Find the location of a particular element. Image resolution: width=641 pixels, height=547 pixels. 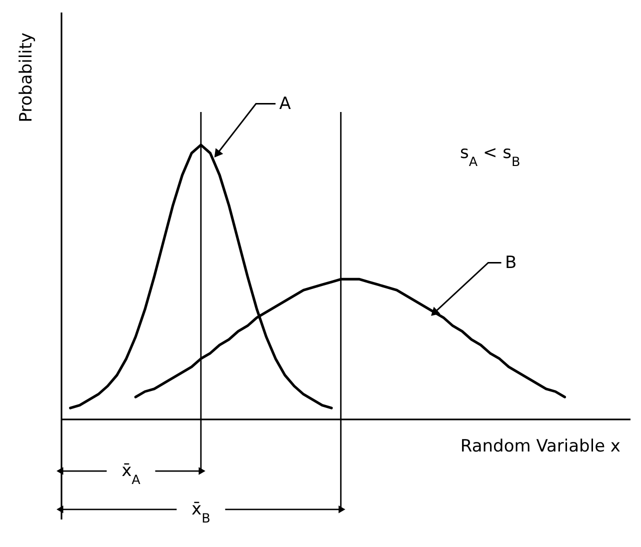

text: x̄$_{A}$ is located at coordinates (131, 474).